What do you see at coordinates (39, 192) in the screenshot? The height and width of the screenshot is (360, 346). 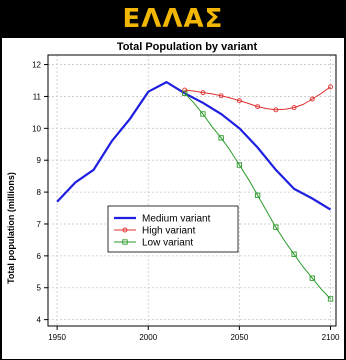 I see `y-tick-label: 8` at bounding box center [39, 192].